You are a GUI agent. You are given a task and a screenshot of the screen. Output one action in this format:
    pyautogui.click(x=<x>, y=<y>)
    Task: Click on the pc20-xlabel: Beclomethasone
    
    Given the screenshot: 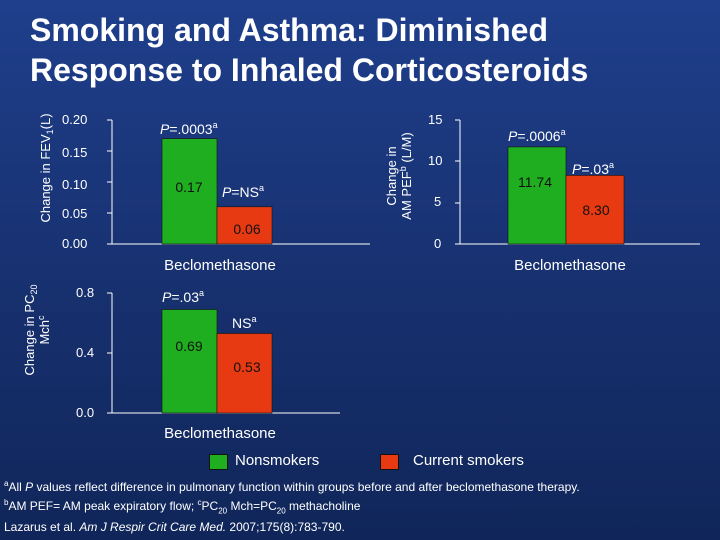 What is the action you would take?
    pyautogui.click(x=220, y=433)
    